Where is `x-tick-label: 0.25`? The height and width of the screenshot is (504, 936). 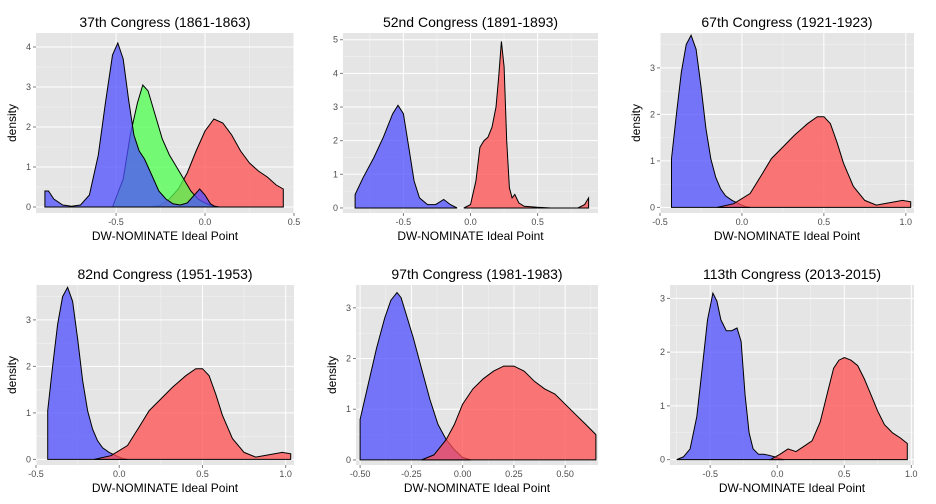 x-tick-label: 0.25 is located at coordinates (514, 474).